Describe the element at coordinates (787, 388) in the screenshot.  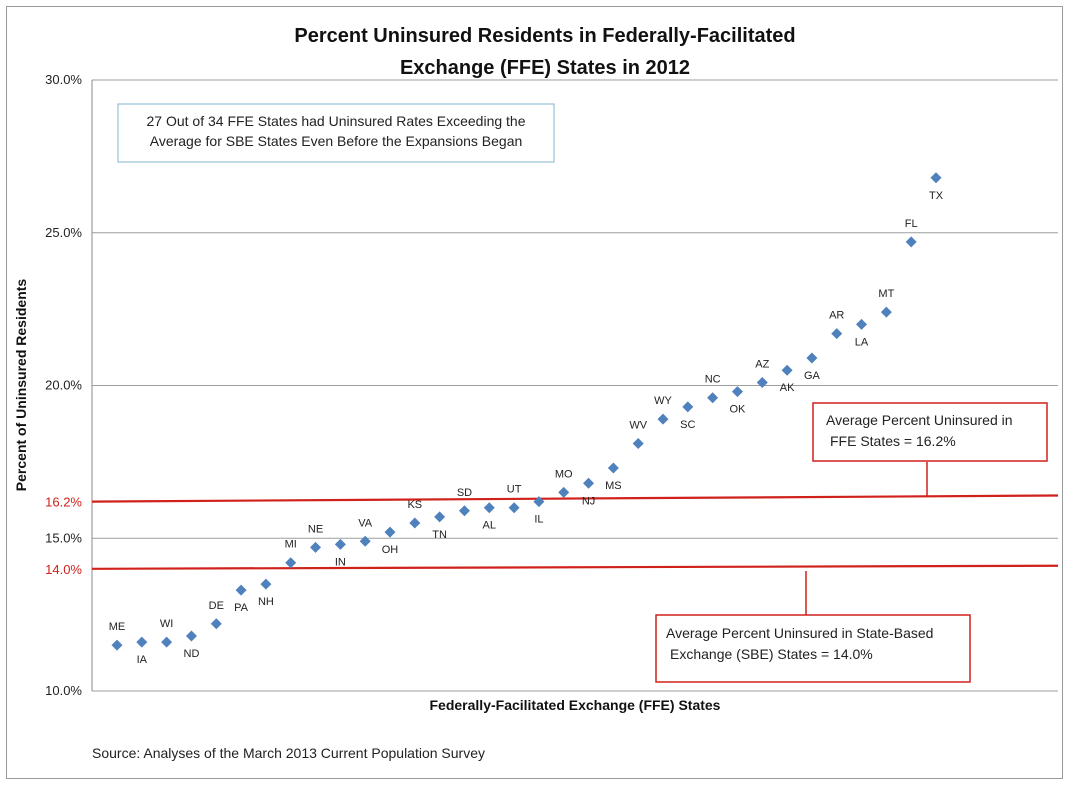
I see `point-label-ak: AK` at that location.